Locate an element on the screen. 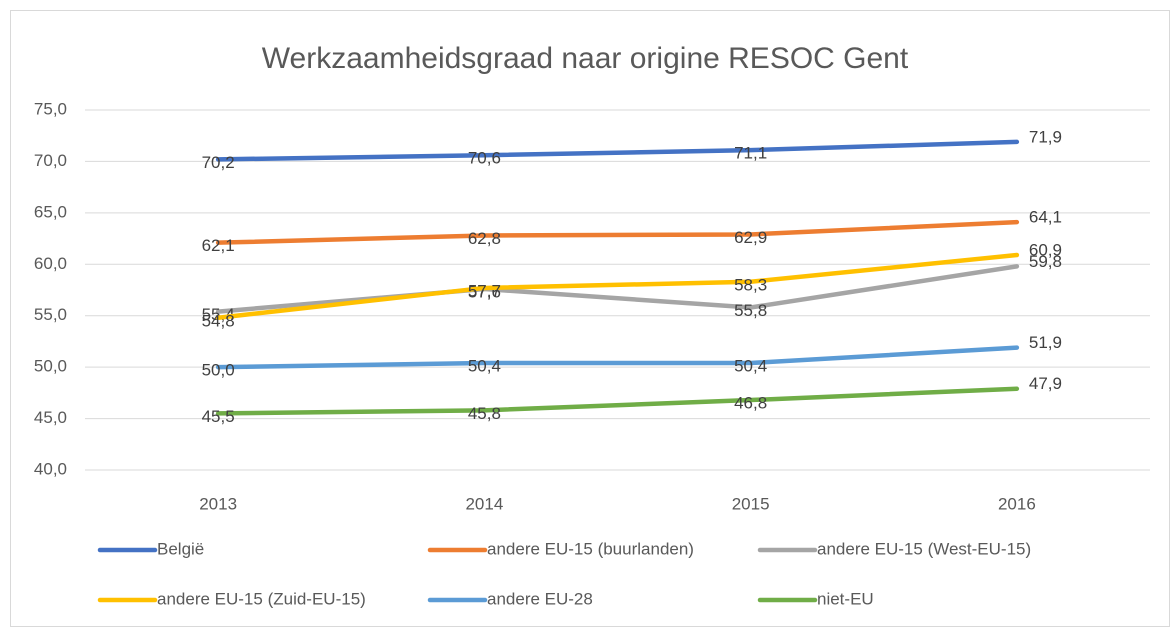  data-label: 57,7 is located at coordinates (484, 290).